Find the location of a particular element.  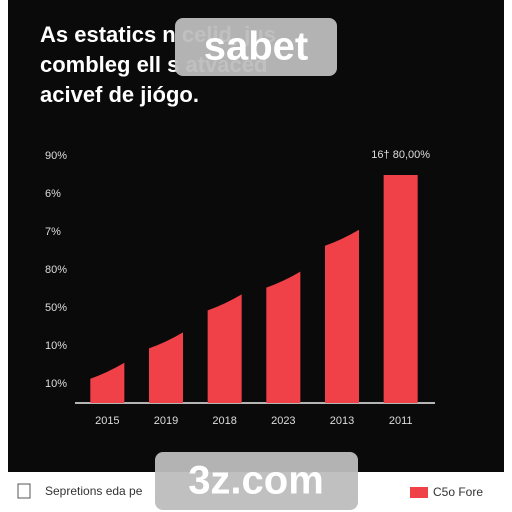

x-tick-label: 2015 is located at coordinates (107, 421).